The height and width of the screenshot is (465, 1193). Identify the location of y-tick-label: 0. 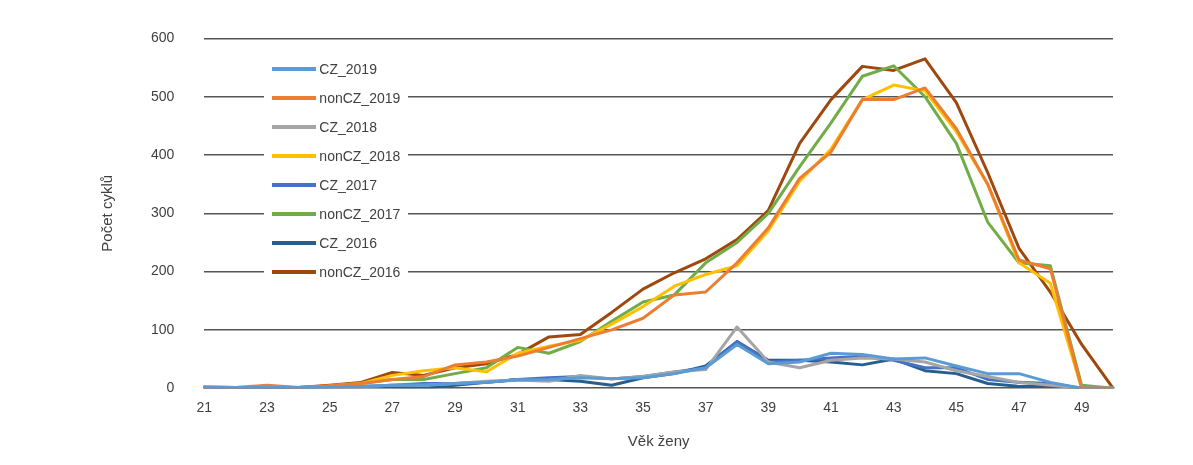
(170, 387).